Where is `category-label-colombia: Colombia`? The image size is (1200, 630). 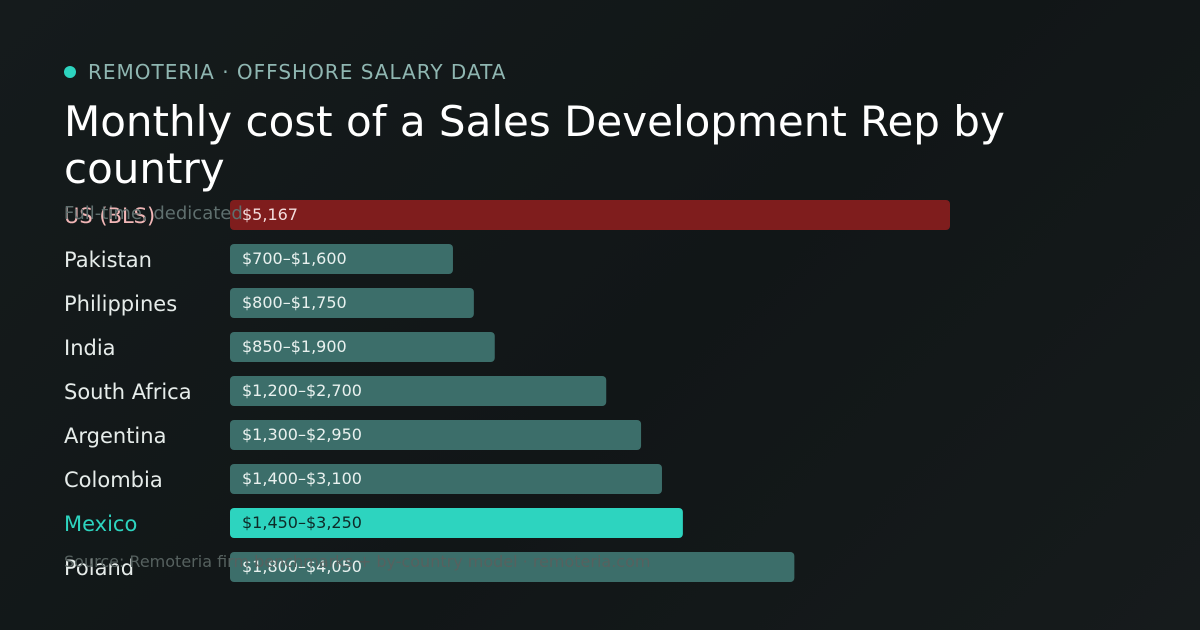 category-label-colombia: Colombia is located at coordinates (113, 480).